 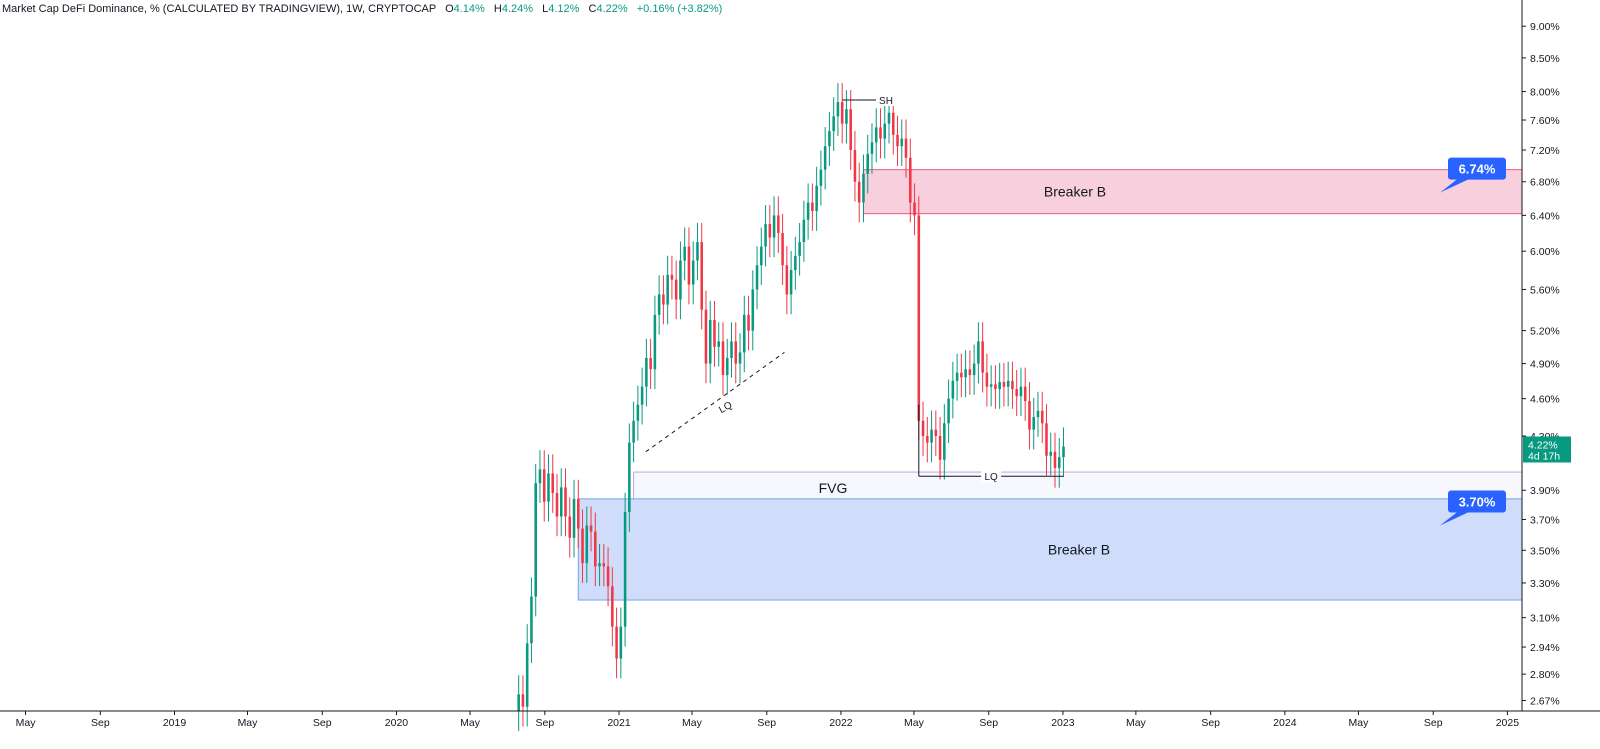 What do you see at coordinates (1079, 549) in the screenshot?
I see `breaker-bottom-label: Breaker B` at bounding box center [1079, 549].